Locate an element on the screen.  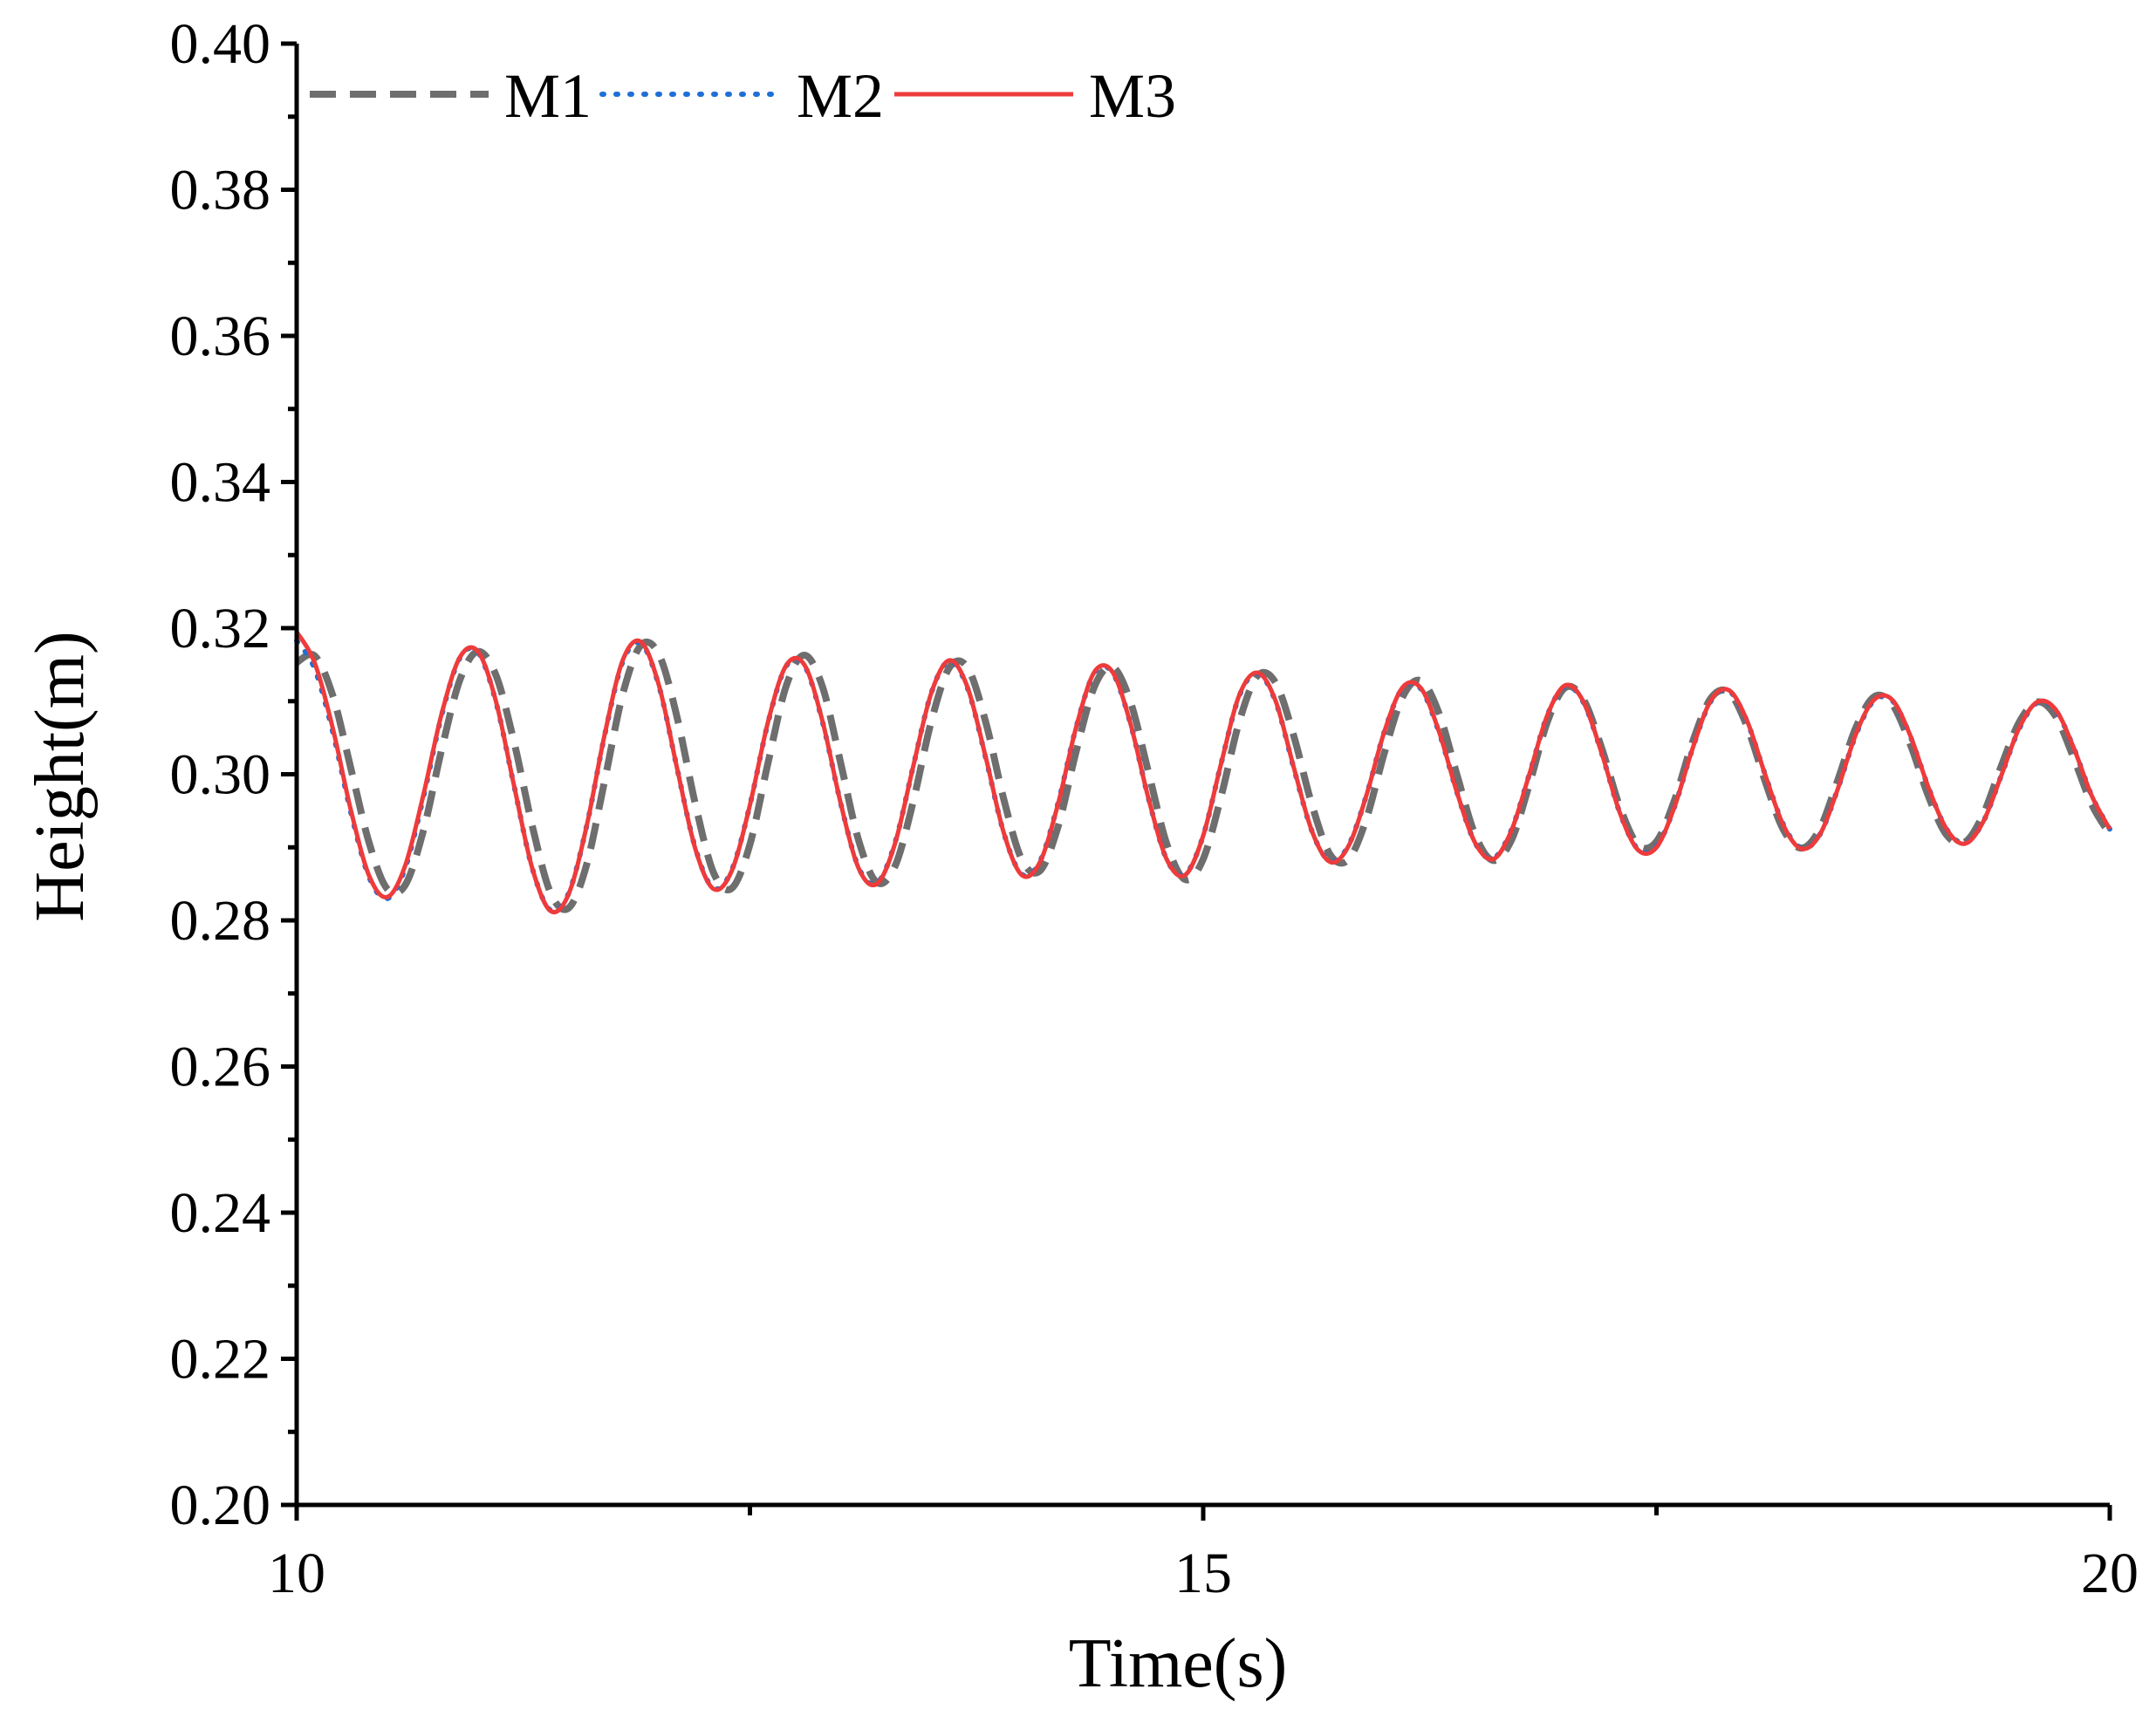
y-tick-label: 0.26 is located at coordinates (220, 1067).